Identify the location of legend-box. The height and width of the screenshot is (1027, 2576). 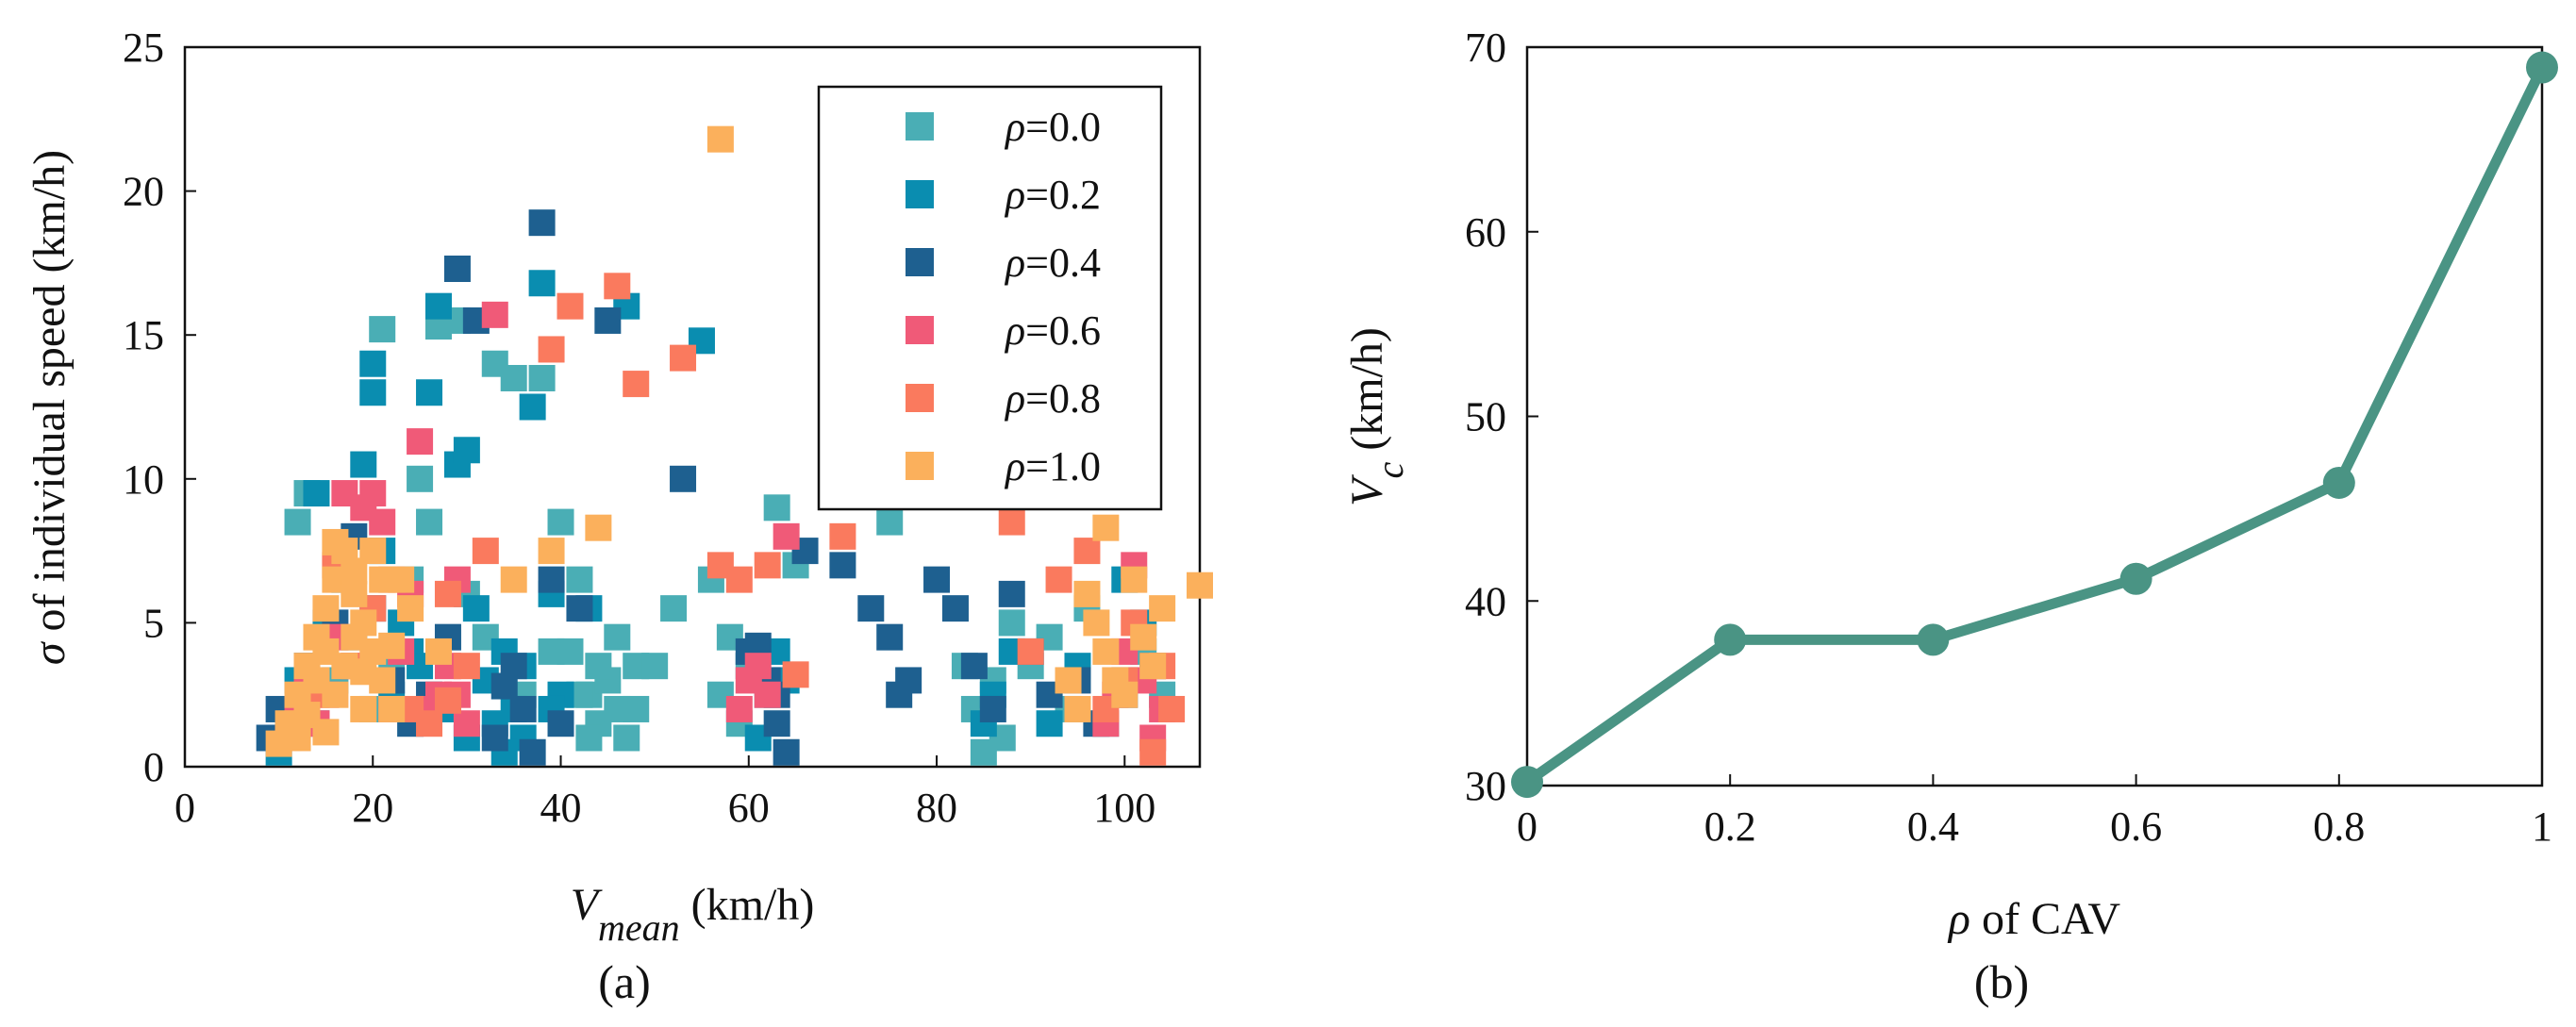
(990, 298).